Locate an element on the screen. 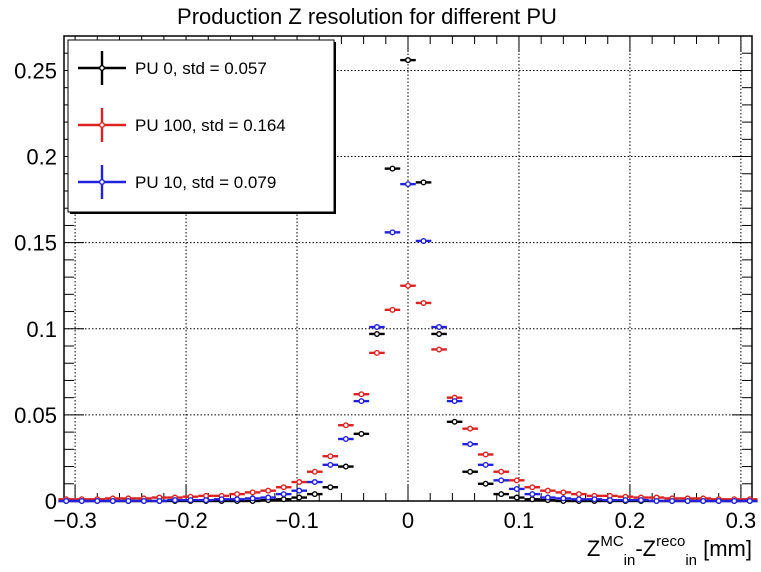 This screenshot has width=761, height=572. x-label-z: Z is located at coordinates (593, 548).